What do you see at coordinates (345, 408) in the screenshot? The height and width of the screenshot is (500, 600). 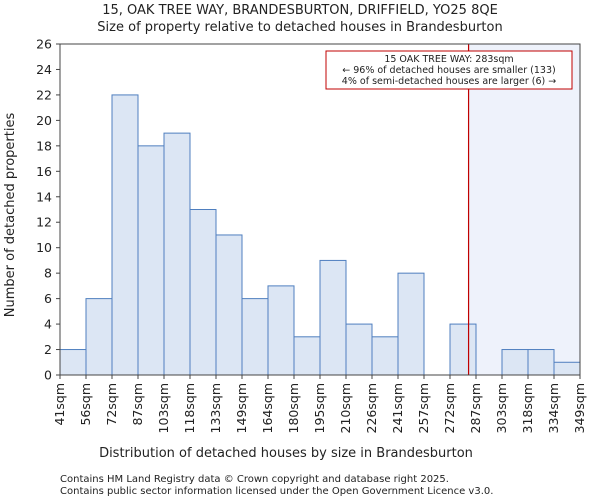 I see `x-tick-label: 210sqm` at bounding box center [345, 408].